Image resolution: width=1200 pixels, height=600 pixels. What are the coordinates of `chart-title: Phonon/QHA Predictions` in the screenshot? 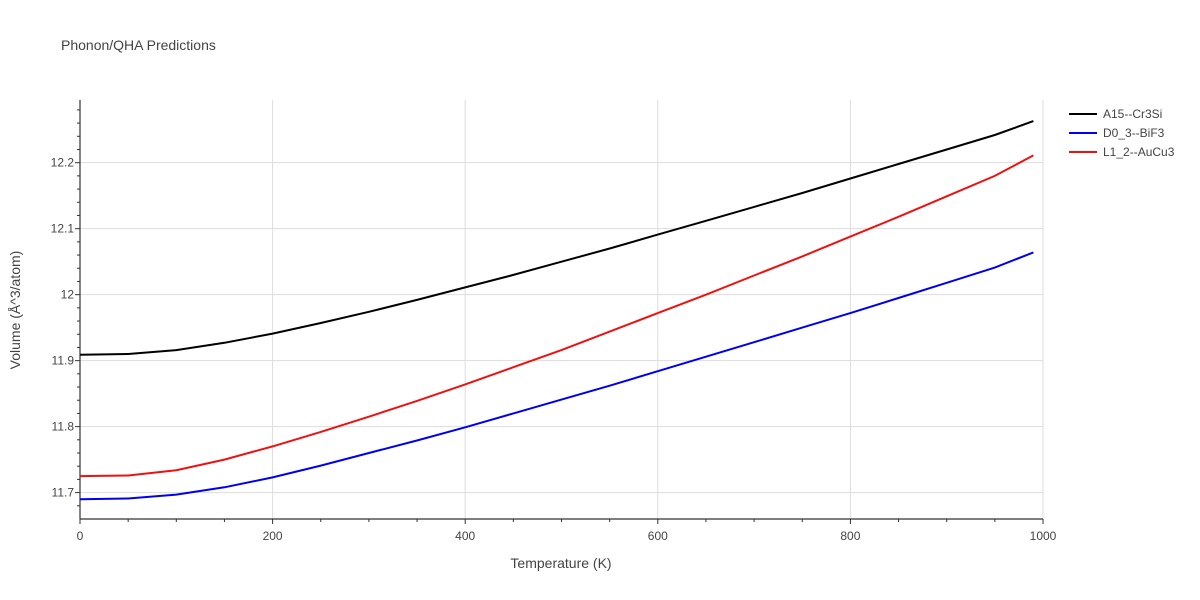 It's located at (138, 45).